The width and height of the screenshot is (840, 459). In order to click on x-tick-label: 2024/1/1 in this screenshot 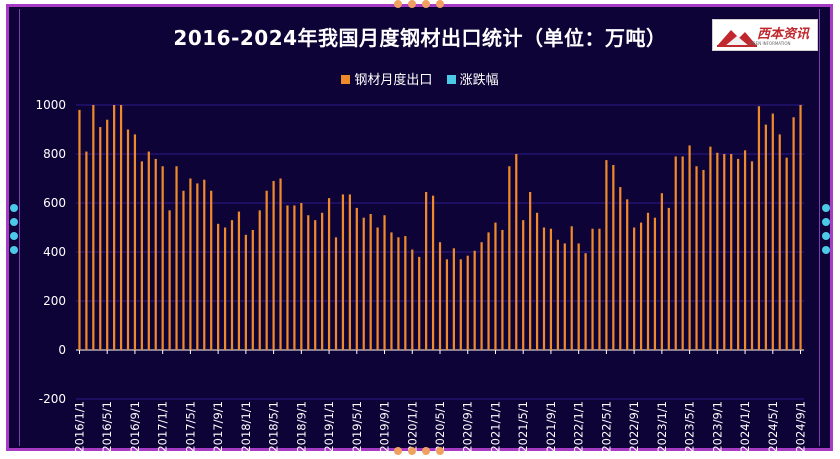, I will do `click(745, 427)`.